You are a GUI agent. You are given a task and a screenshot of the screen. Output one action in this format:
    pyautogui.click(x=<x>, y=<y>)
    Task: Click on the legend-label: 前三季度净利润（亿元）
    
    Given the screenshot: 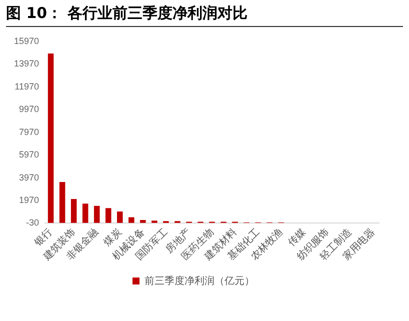 What is the action you would take?
    pyautogui.click(x=199, y=280)
    